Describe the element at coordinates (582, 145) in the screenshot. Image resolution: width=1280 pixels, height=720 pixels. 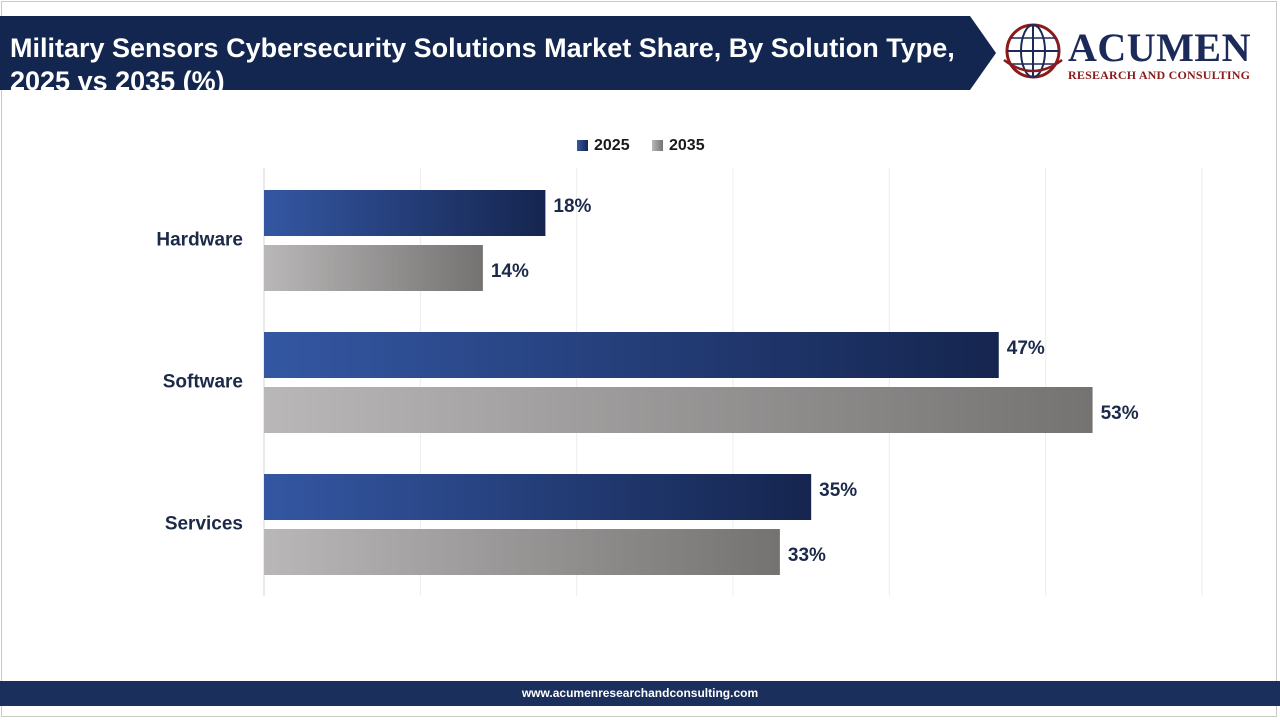
I see `legend-swatch-2025` at that location.